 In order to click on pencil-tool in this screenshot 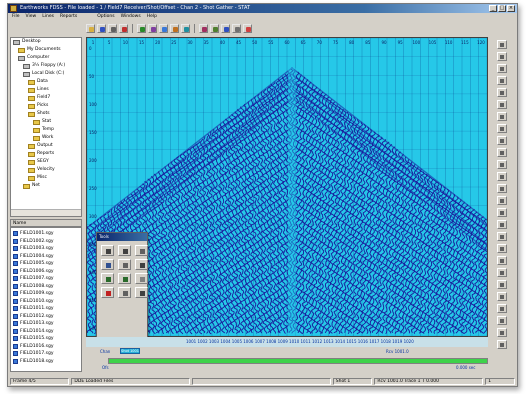, I will do `click(107, 264)`.